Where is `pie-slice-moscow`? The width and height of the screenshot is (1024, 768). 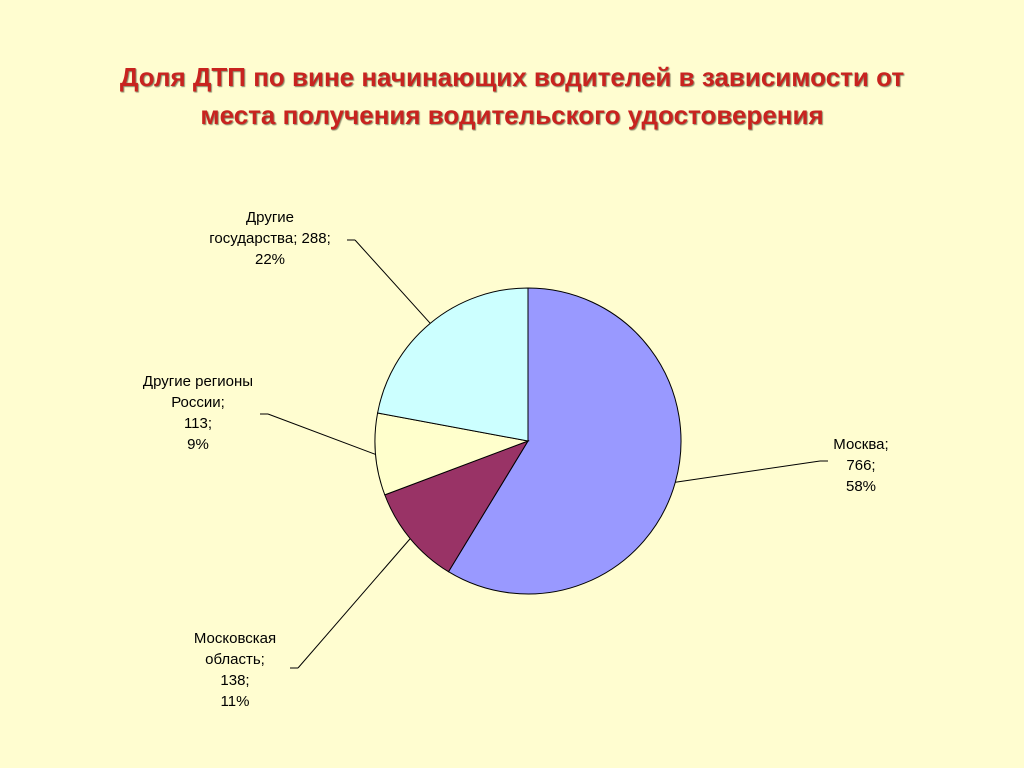 pie-slice-moscow is located at coordinates (564, 441).